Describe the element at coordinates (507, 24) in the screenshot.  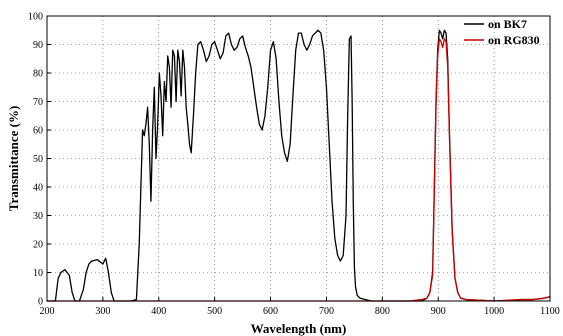
I see `legend-label: on BK7` at that location.